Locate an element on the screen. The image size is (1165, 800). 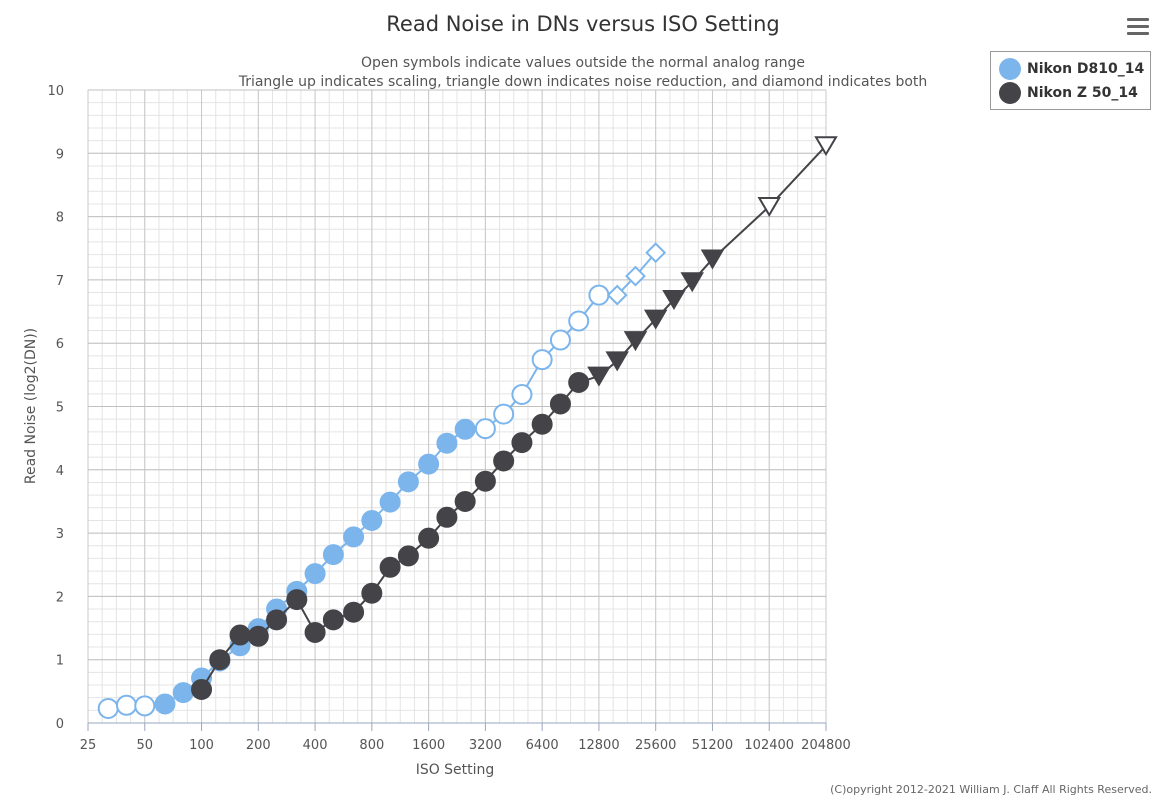
x-tick-label: 51200 is located at coordinates (712, 745).